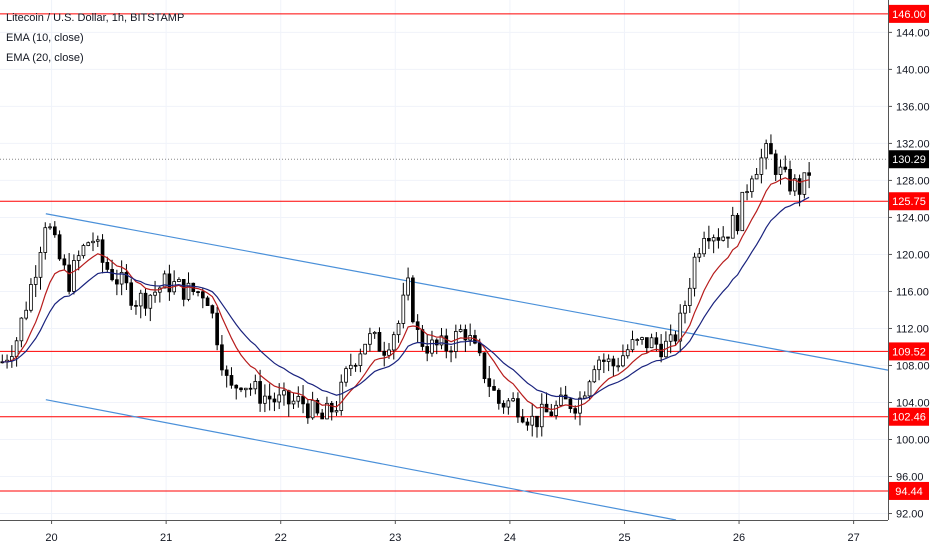  I want to click on price-tick-label: 104.00, so click(913, 403).